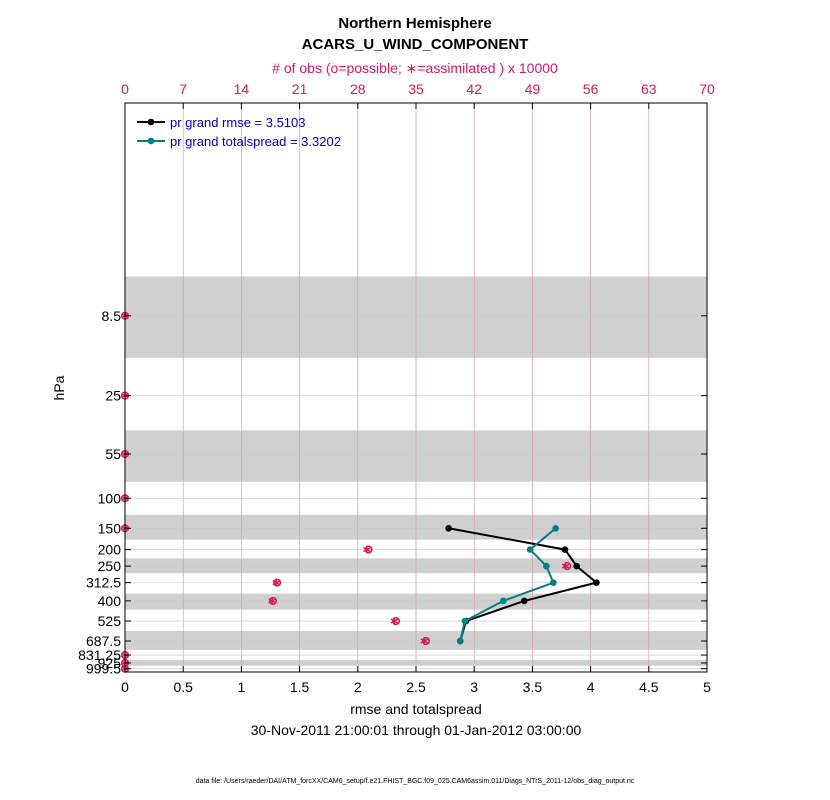  Describe the element at coordinates (59, 387) in the screenshot. I see `y-axis-label: hPa` at that location.